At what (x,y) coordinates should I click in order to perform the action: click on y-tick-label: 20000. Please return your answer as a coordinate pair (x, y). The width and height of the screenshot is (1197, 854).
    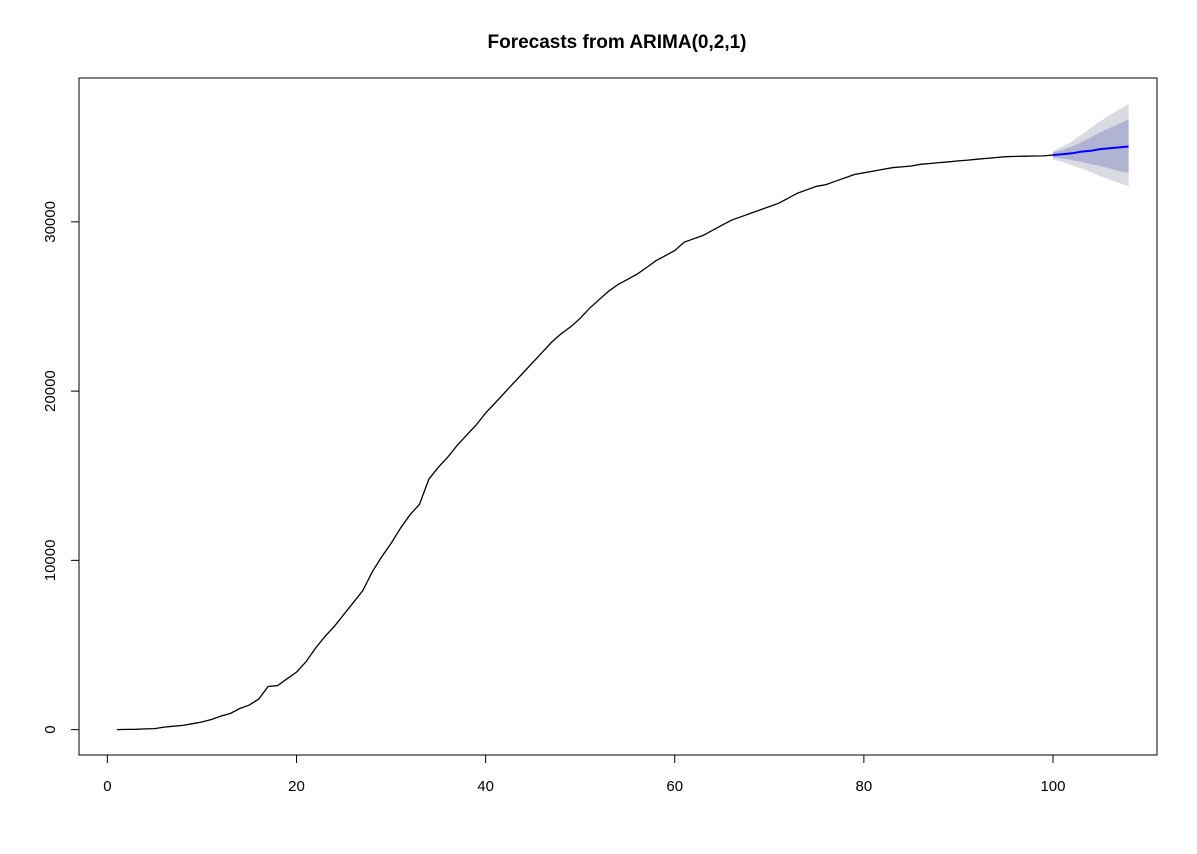
    Looking at the image, I should click on (50, 391).